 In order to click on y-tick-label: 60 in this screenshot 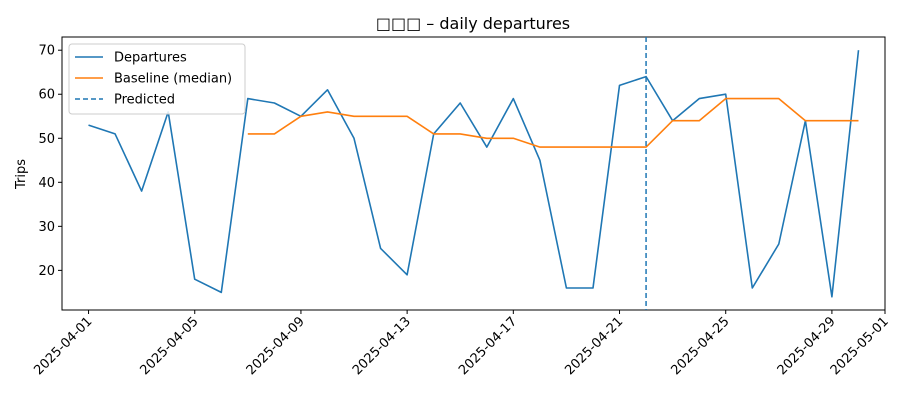, I will do `click(46, 95)`.